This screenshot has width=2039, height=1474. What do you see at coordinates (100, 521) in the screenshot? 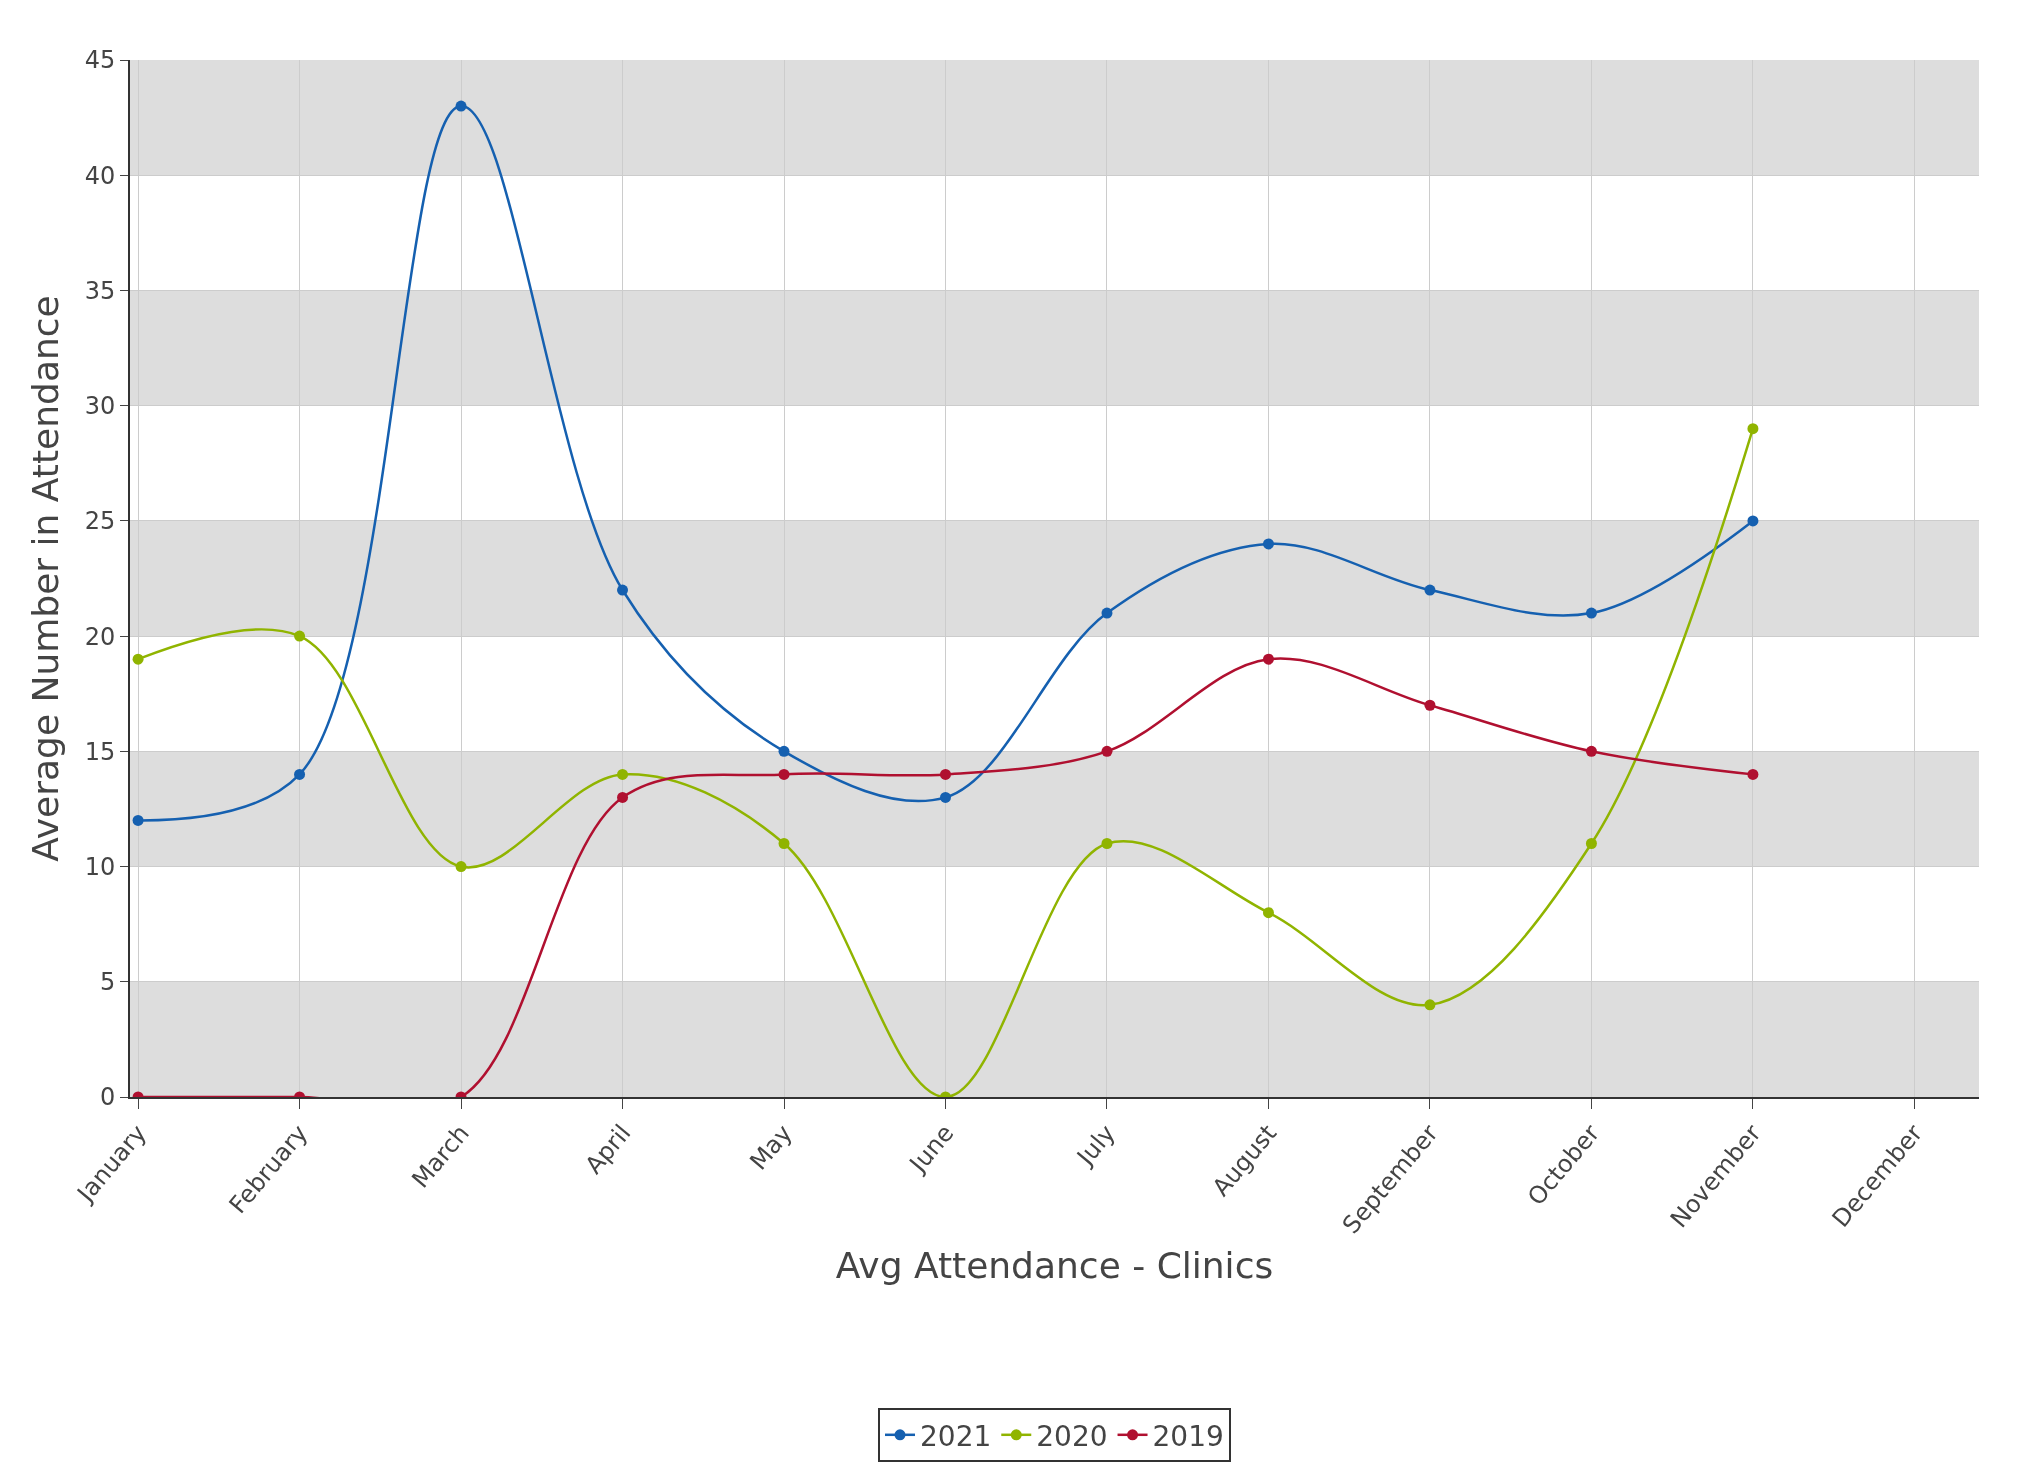
I see `y-tick-label: 25` at bounding box center [100, 521].